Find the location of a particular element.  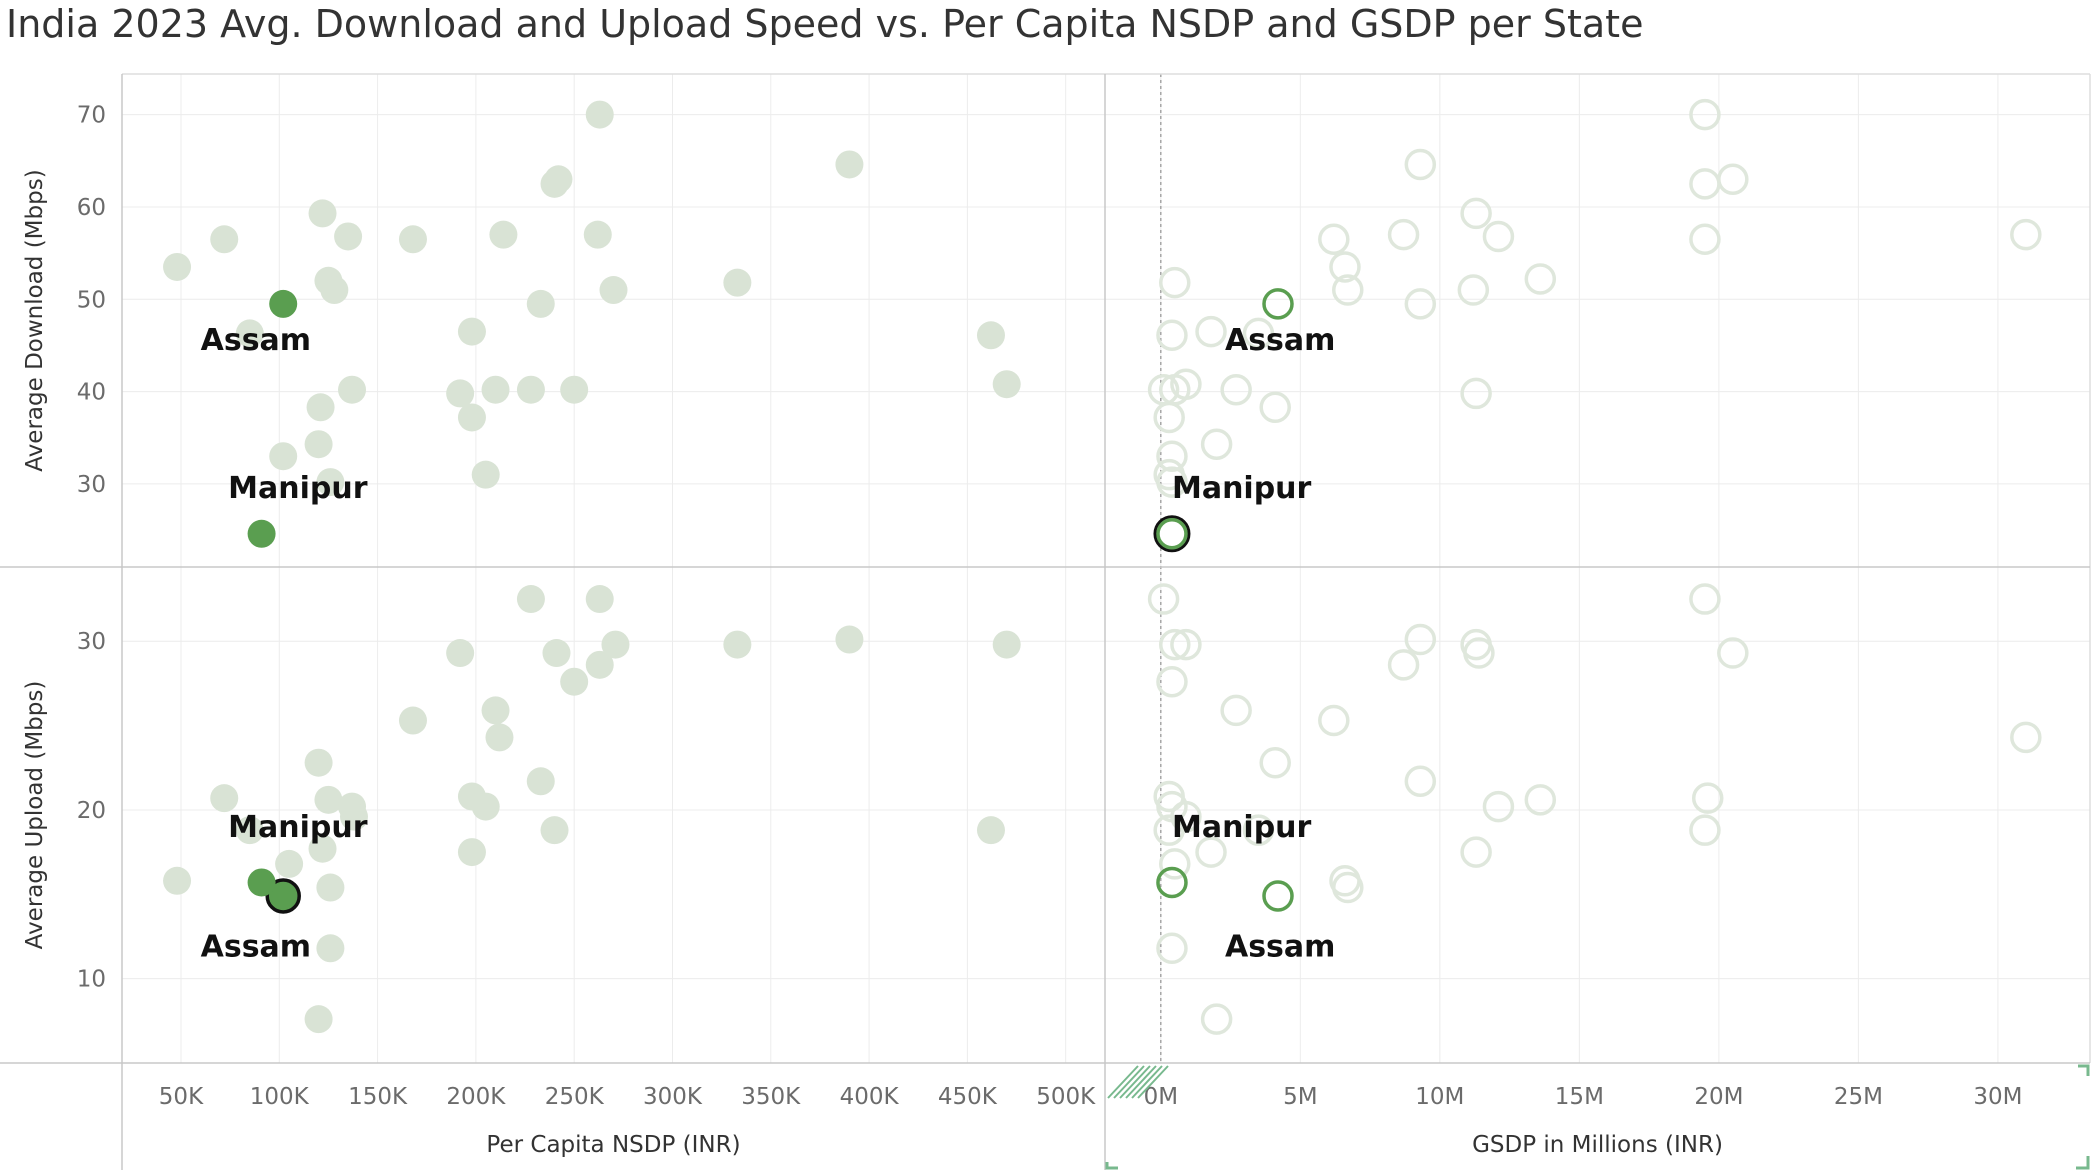

x-tick-label: 100K is located at coordinates (280, 1097).